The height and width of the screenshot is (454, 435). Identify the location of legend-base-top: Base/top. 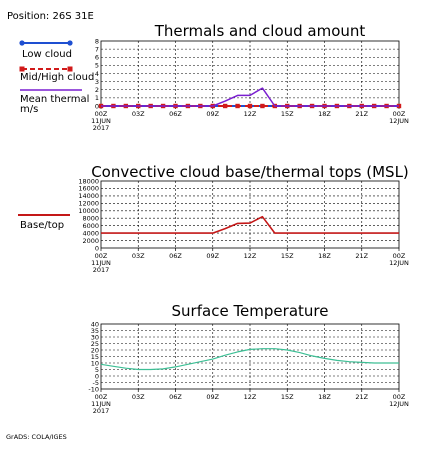
(44, 222).